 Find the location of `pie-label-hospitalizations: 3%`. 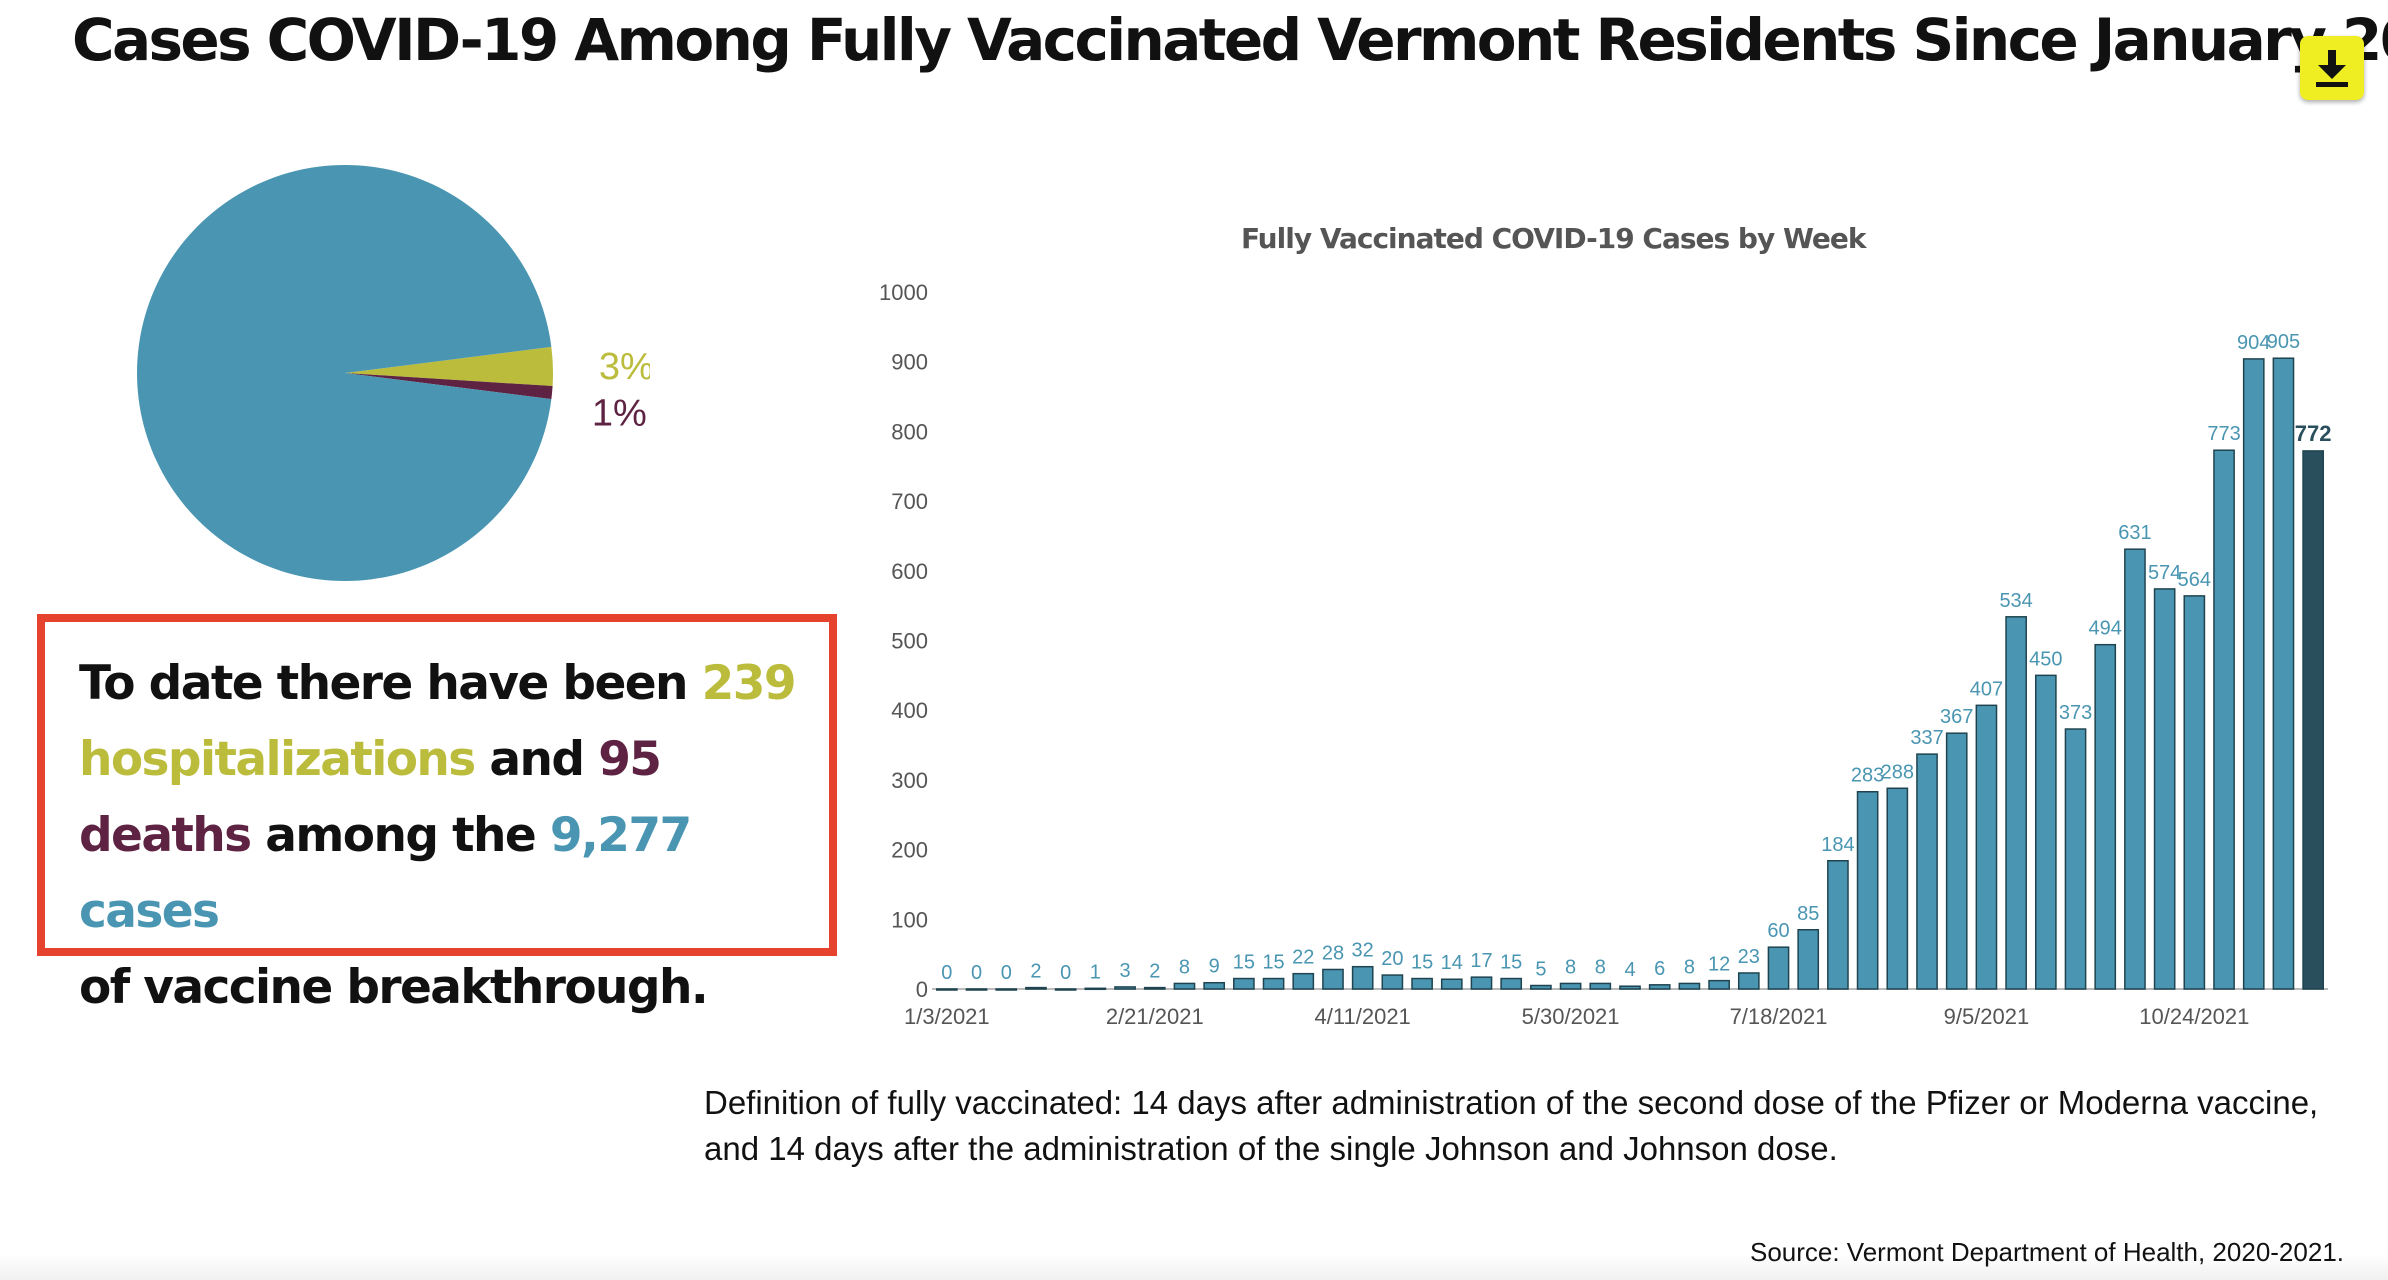

pie-label-hospitalizations: 3% is located at coordinates (624, 367).